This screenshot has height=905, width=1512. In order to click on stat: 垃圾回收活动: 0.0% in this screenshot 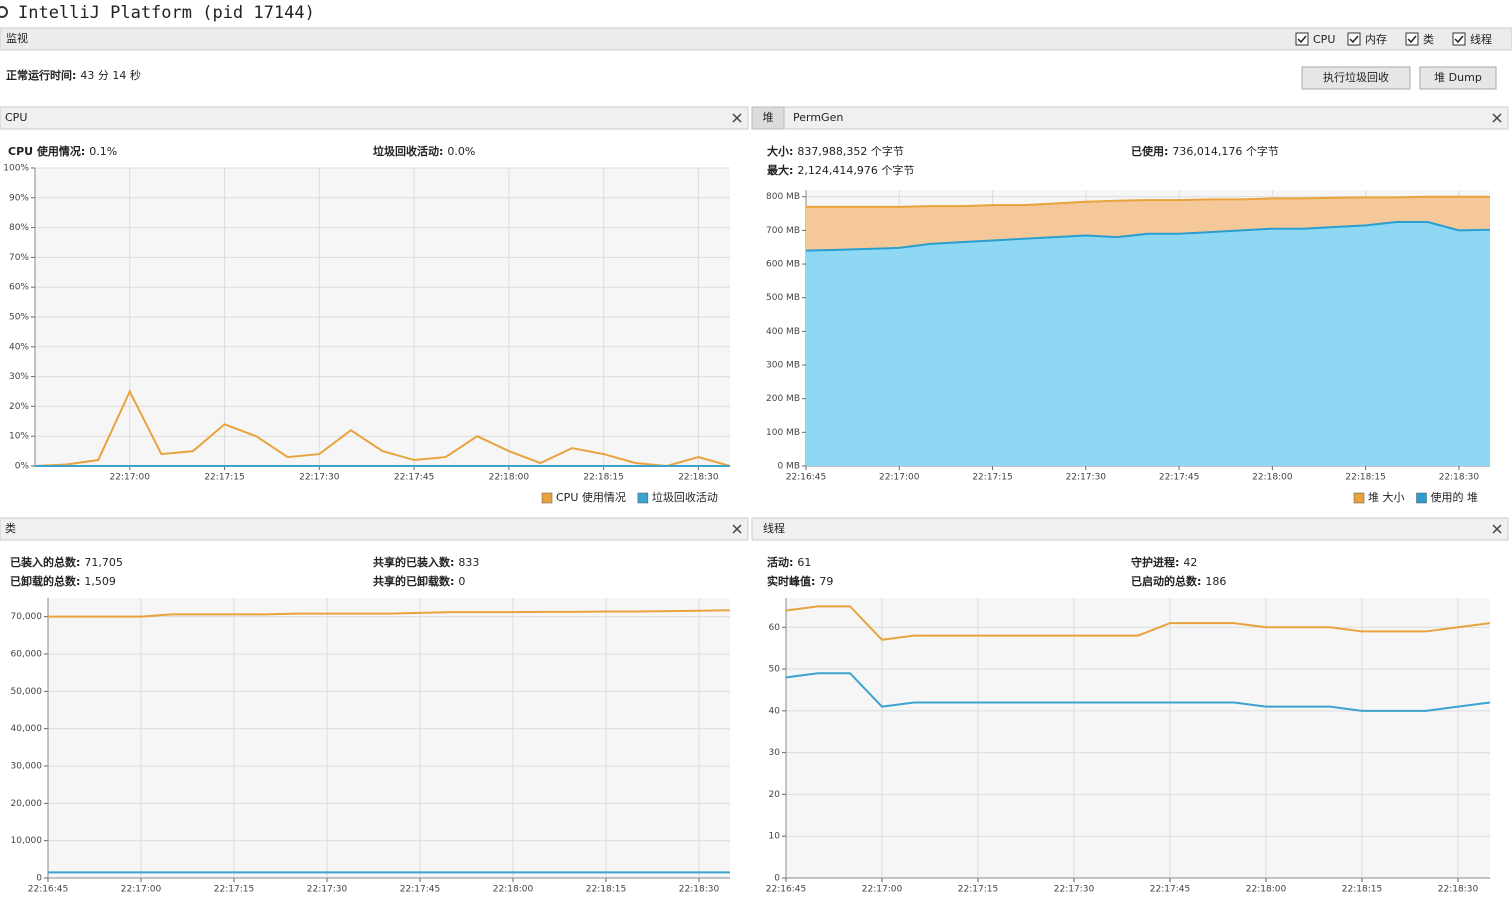, I will do `click(424, 151)`.